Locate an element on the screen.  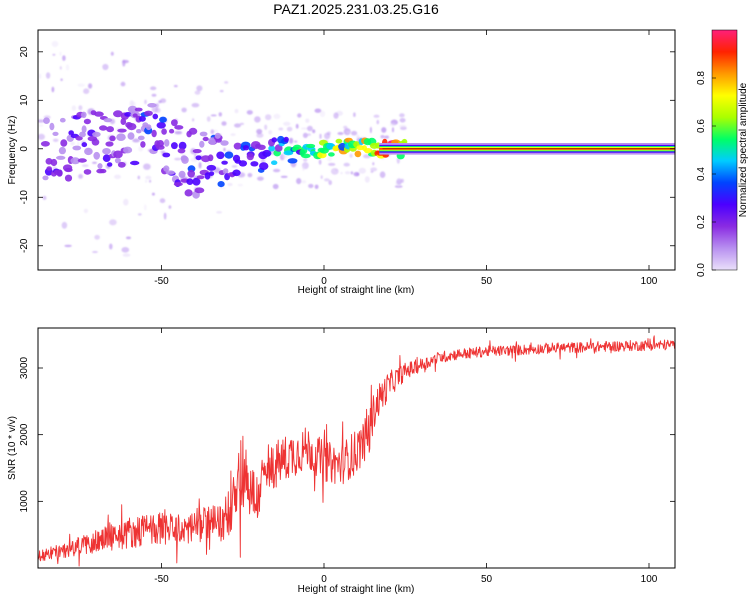
snr-ytick-label: 2000 is located at coordinates (24, 434).